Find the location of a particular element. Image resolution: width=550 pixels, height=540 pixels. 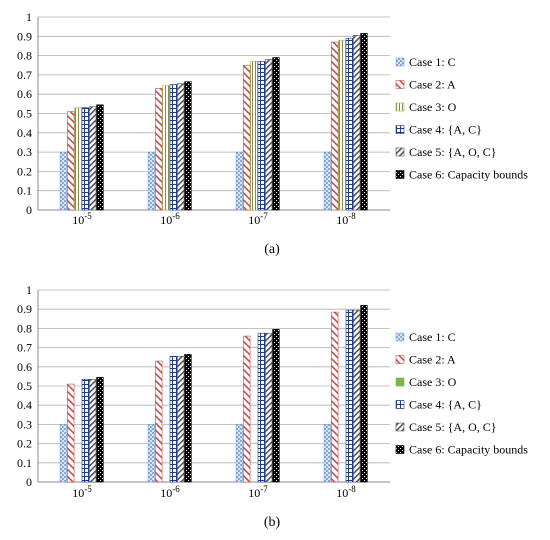

x-tick-exponent: -5 is located at coordinates (88, 489).